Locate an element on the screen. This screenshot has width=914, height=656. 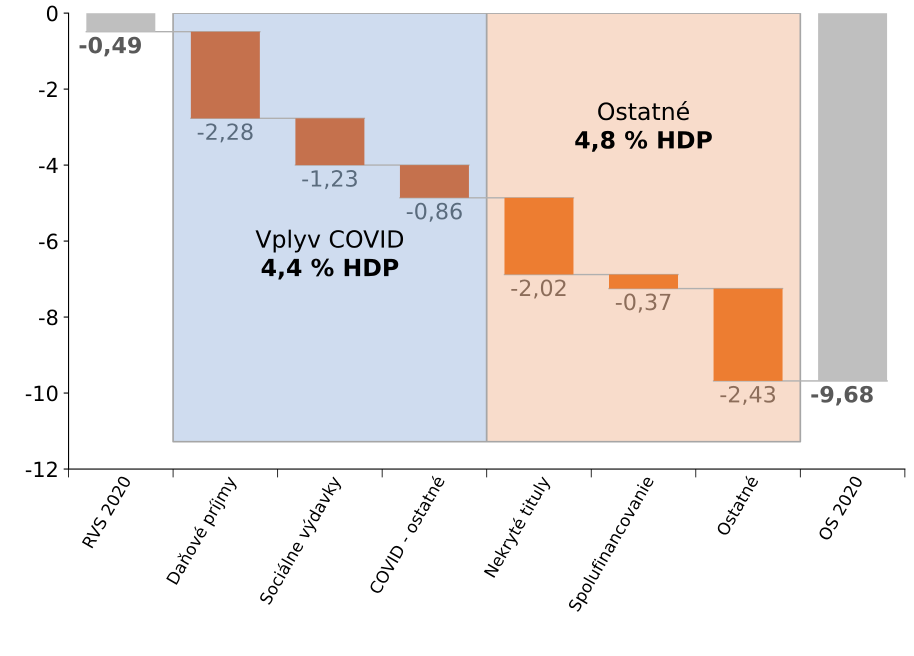
y-tick-label: -6 is located at coordinates (48, 242).